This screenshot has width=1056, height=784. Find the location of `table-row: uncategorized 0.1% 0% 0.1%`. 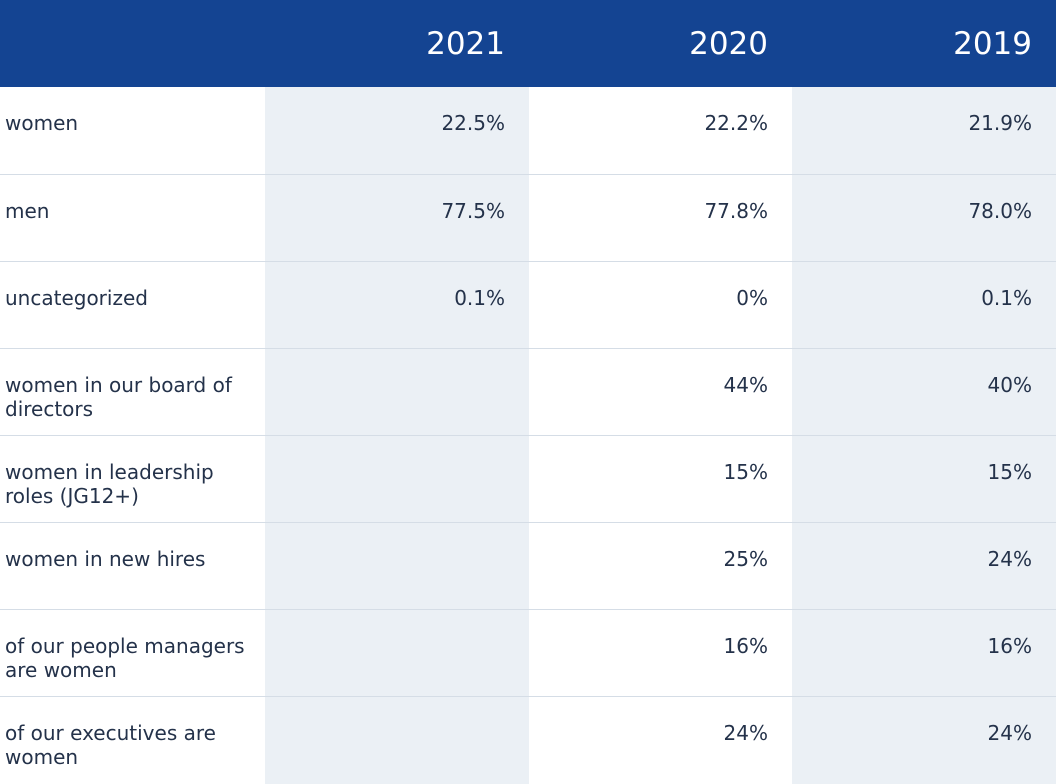

table-row: uncategorized 0.1% 0% 0.1% is located at coordinates (528, 305).